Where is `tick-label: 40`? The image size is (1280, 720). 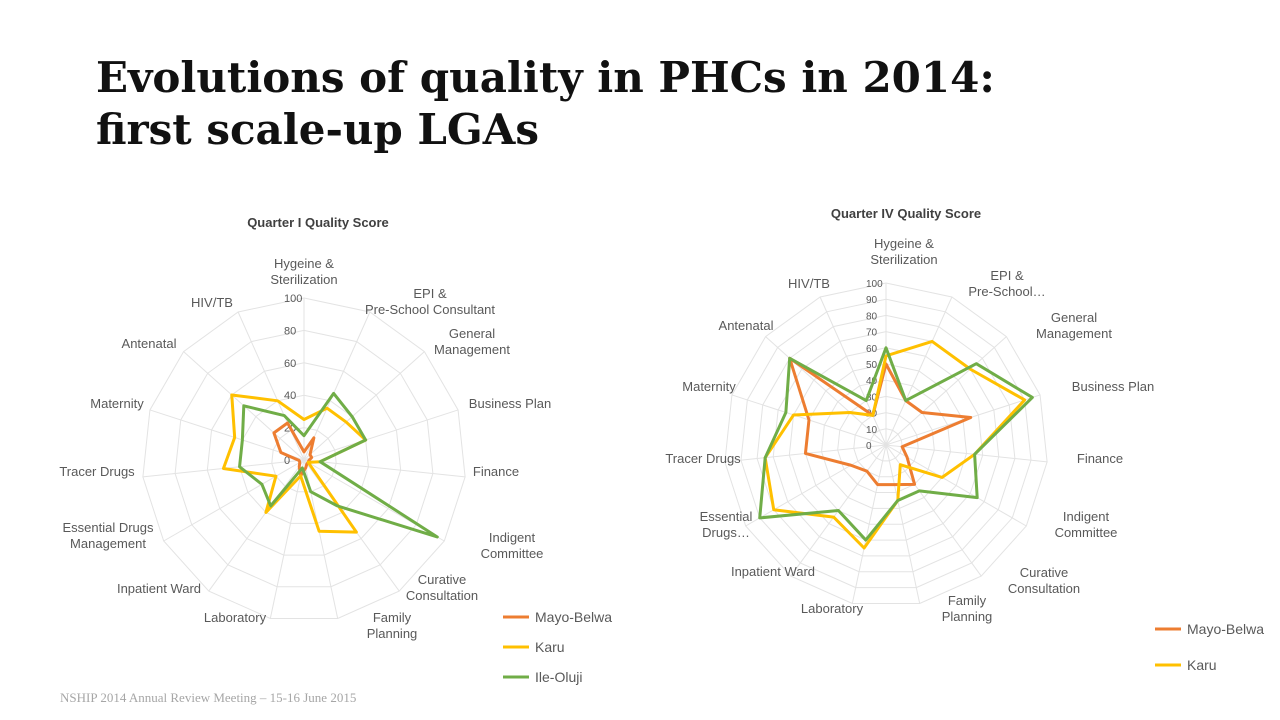 tick-label: 40 is located at coordinates (290, 396).